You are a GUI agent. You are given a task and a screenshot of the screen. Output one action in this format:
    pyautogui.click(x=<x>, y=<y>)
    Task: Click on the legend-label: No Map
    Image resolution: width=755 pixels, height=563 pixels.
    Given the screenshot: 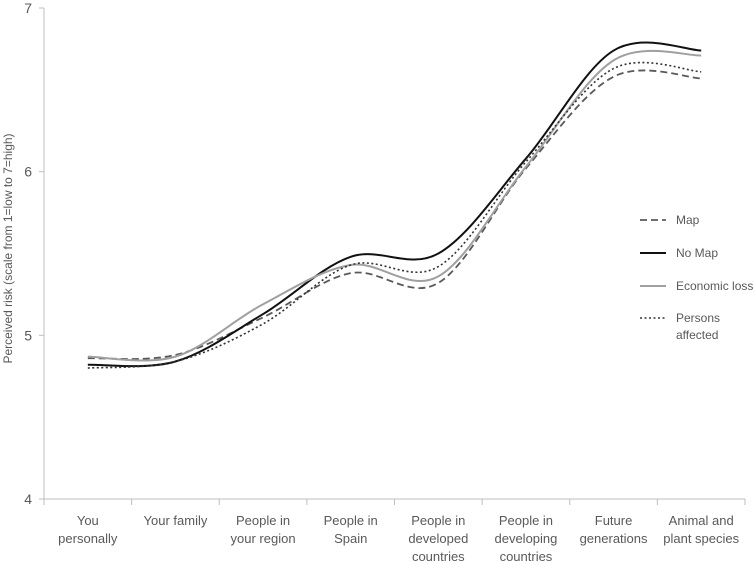 What is the action you would take?
    pyautogui.click(x=697, y=253)
    